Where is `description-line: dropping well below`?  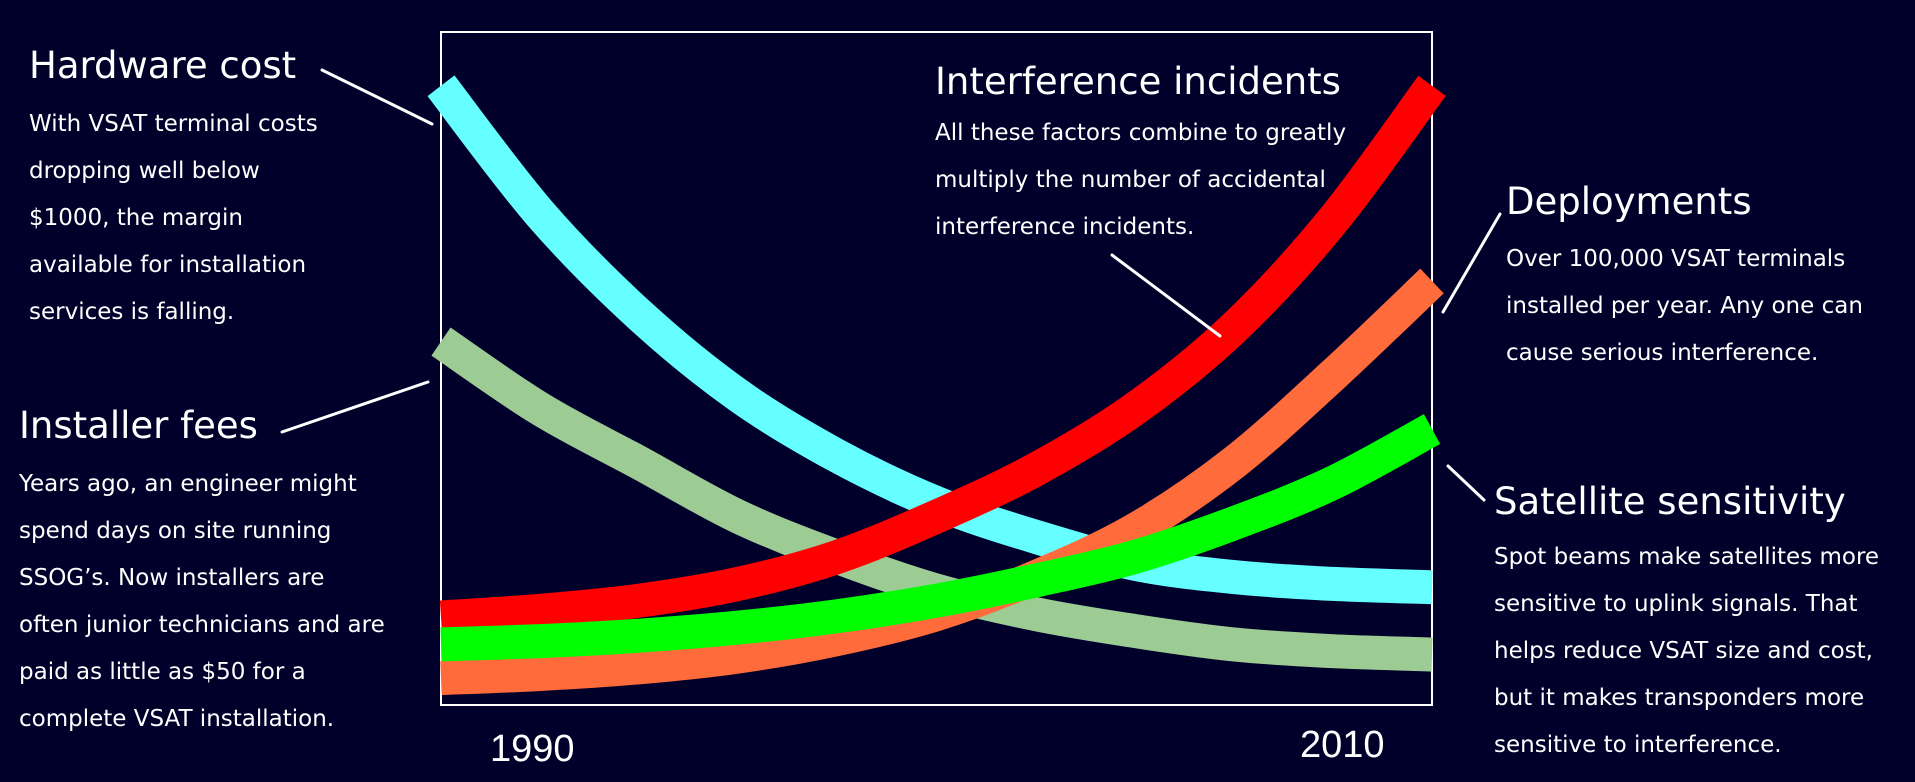 description-line: dropping well below is located at coordinates (144, 171).